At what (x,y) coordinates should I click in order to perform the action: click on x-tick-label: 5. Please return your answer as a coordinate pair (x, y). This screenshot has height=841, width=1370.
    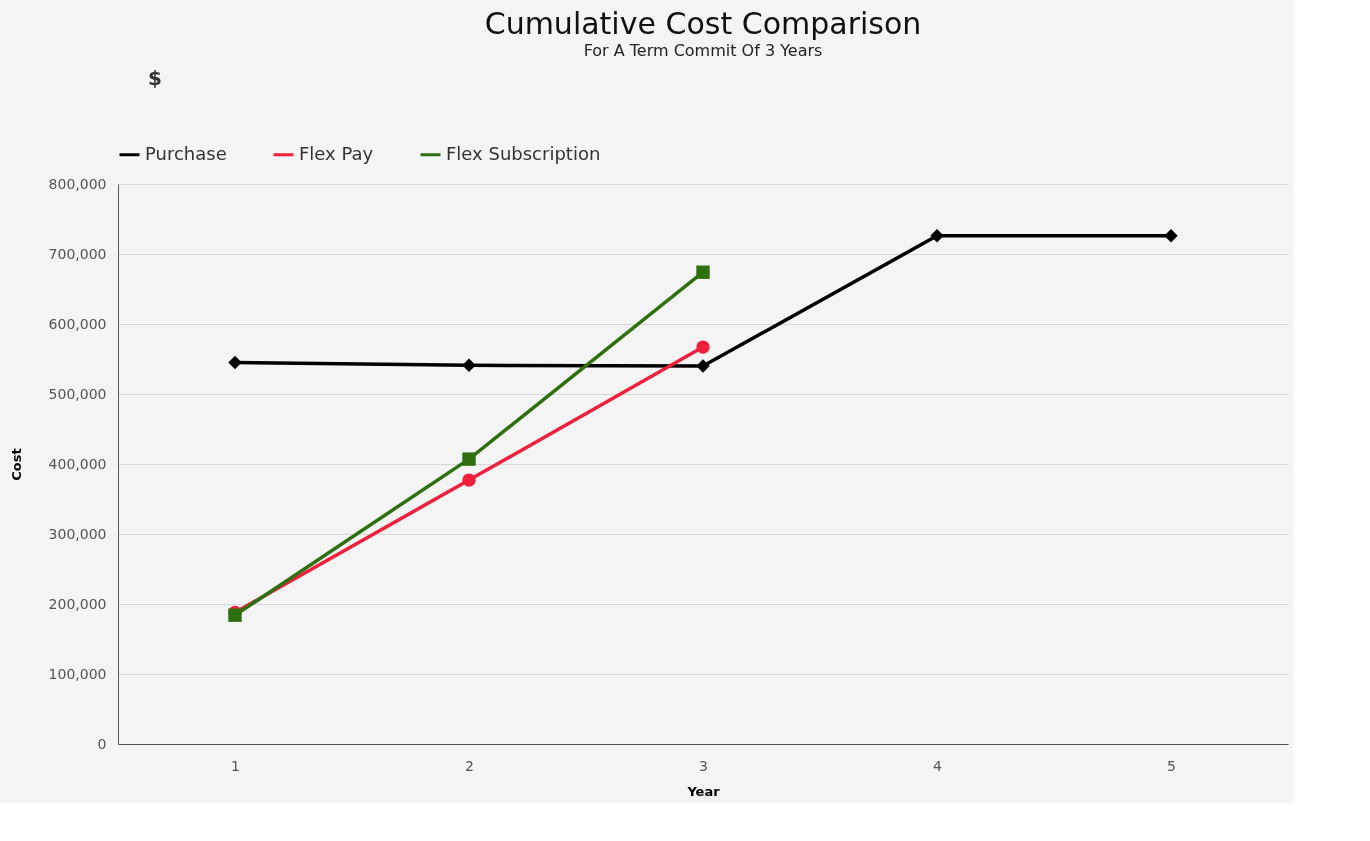
    Looking at the image, I should click on (1171, 765).